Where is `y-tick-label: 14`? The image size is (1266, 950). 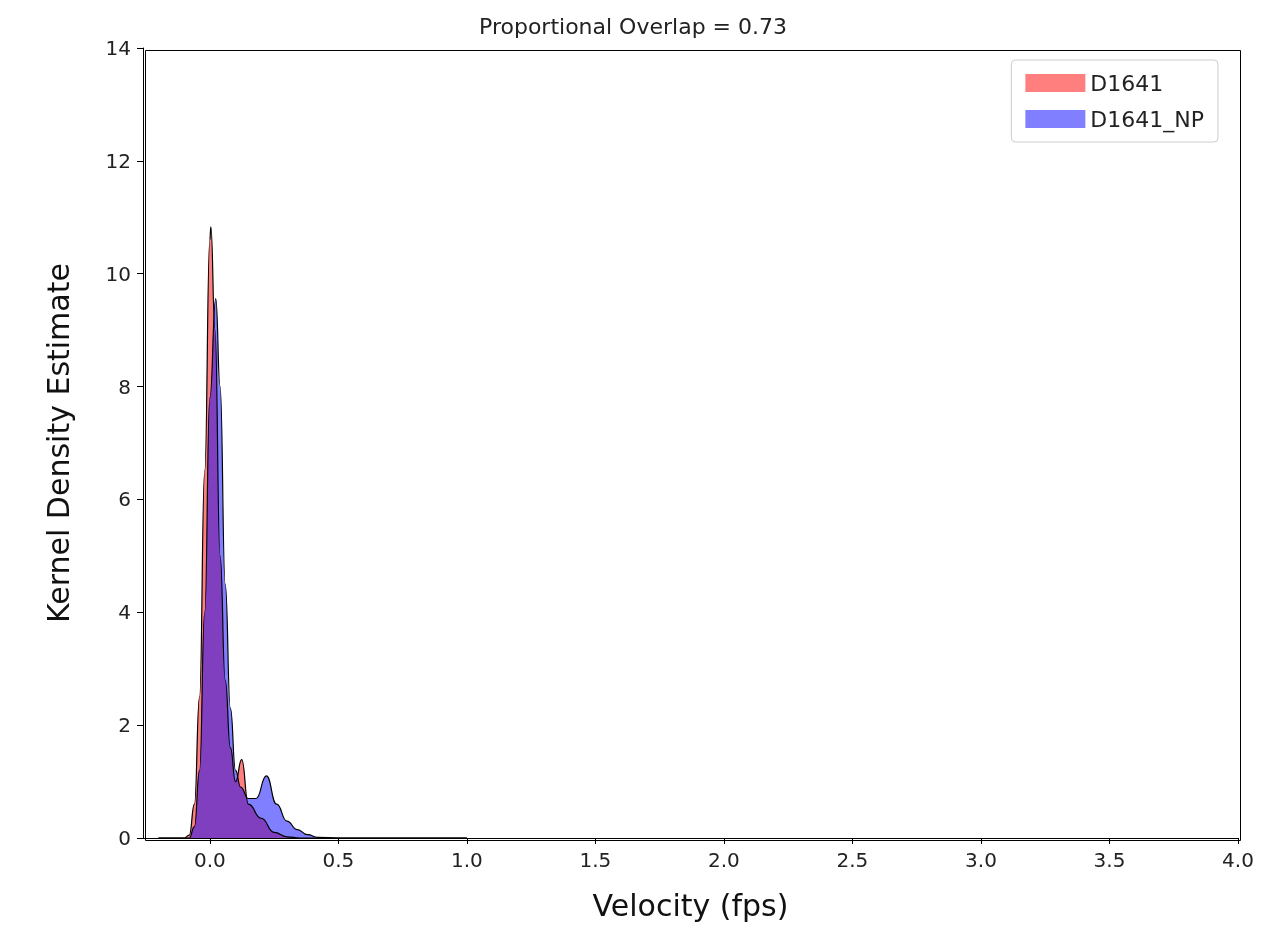 y-tick-label: 14 is located at coordinates (118, 48).